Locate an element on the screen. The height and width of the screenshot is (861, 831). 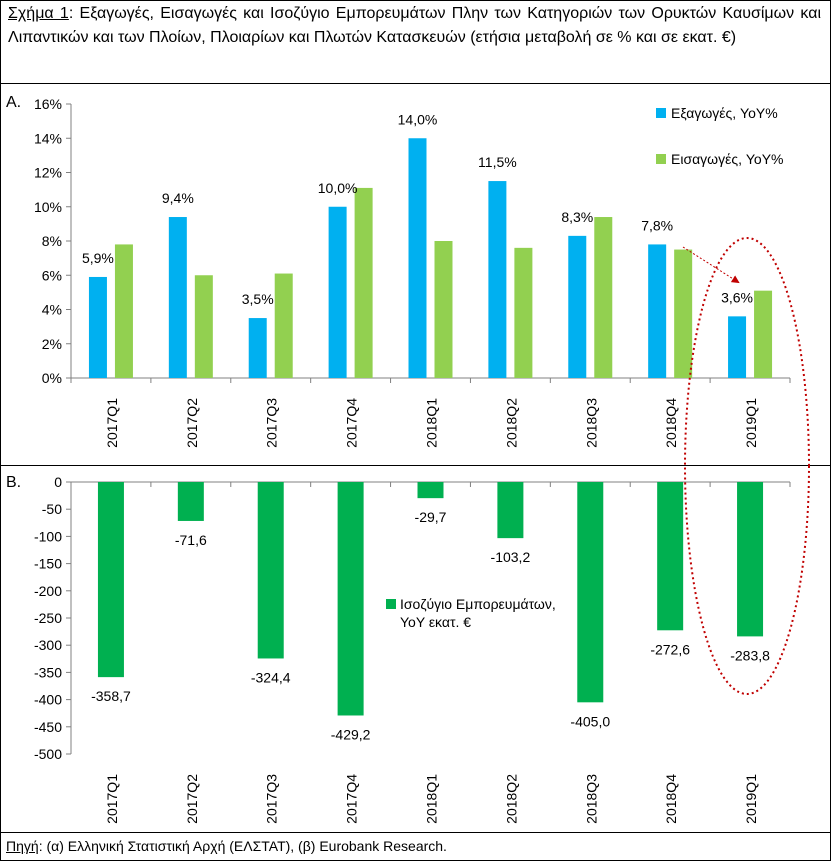
data-label-exports: 3,6% is located at coordinates (737, 297).